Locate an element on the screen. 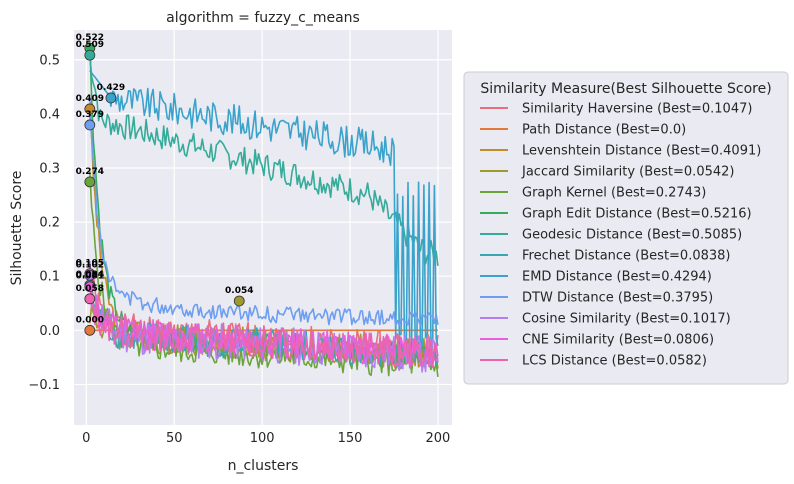 This screenshot has height=484, width=794. best-value-label: 0.000 is located at coordinates (90, 320).